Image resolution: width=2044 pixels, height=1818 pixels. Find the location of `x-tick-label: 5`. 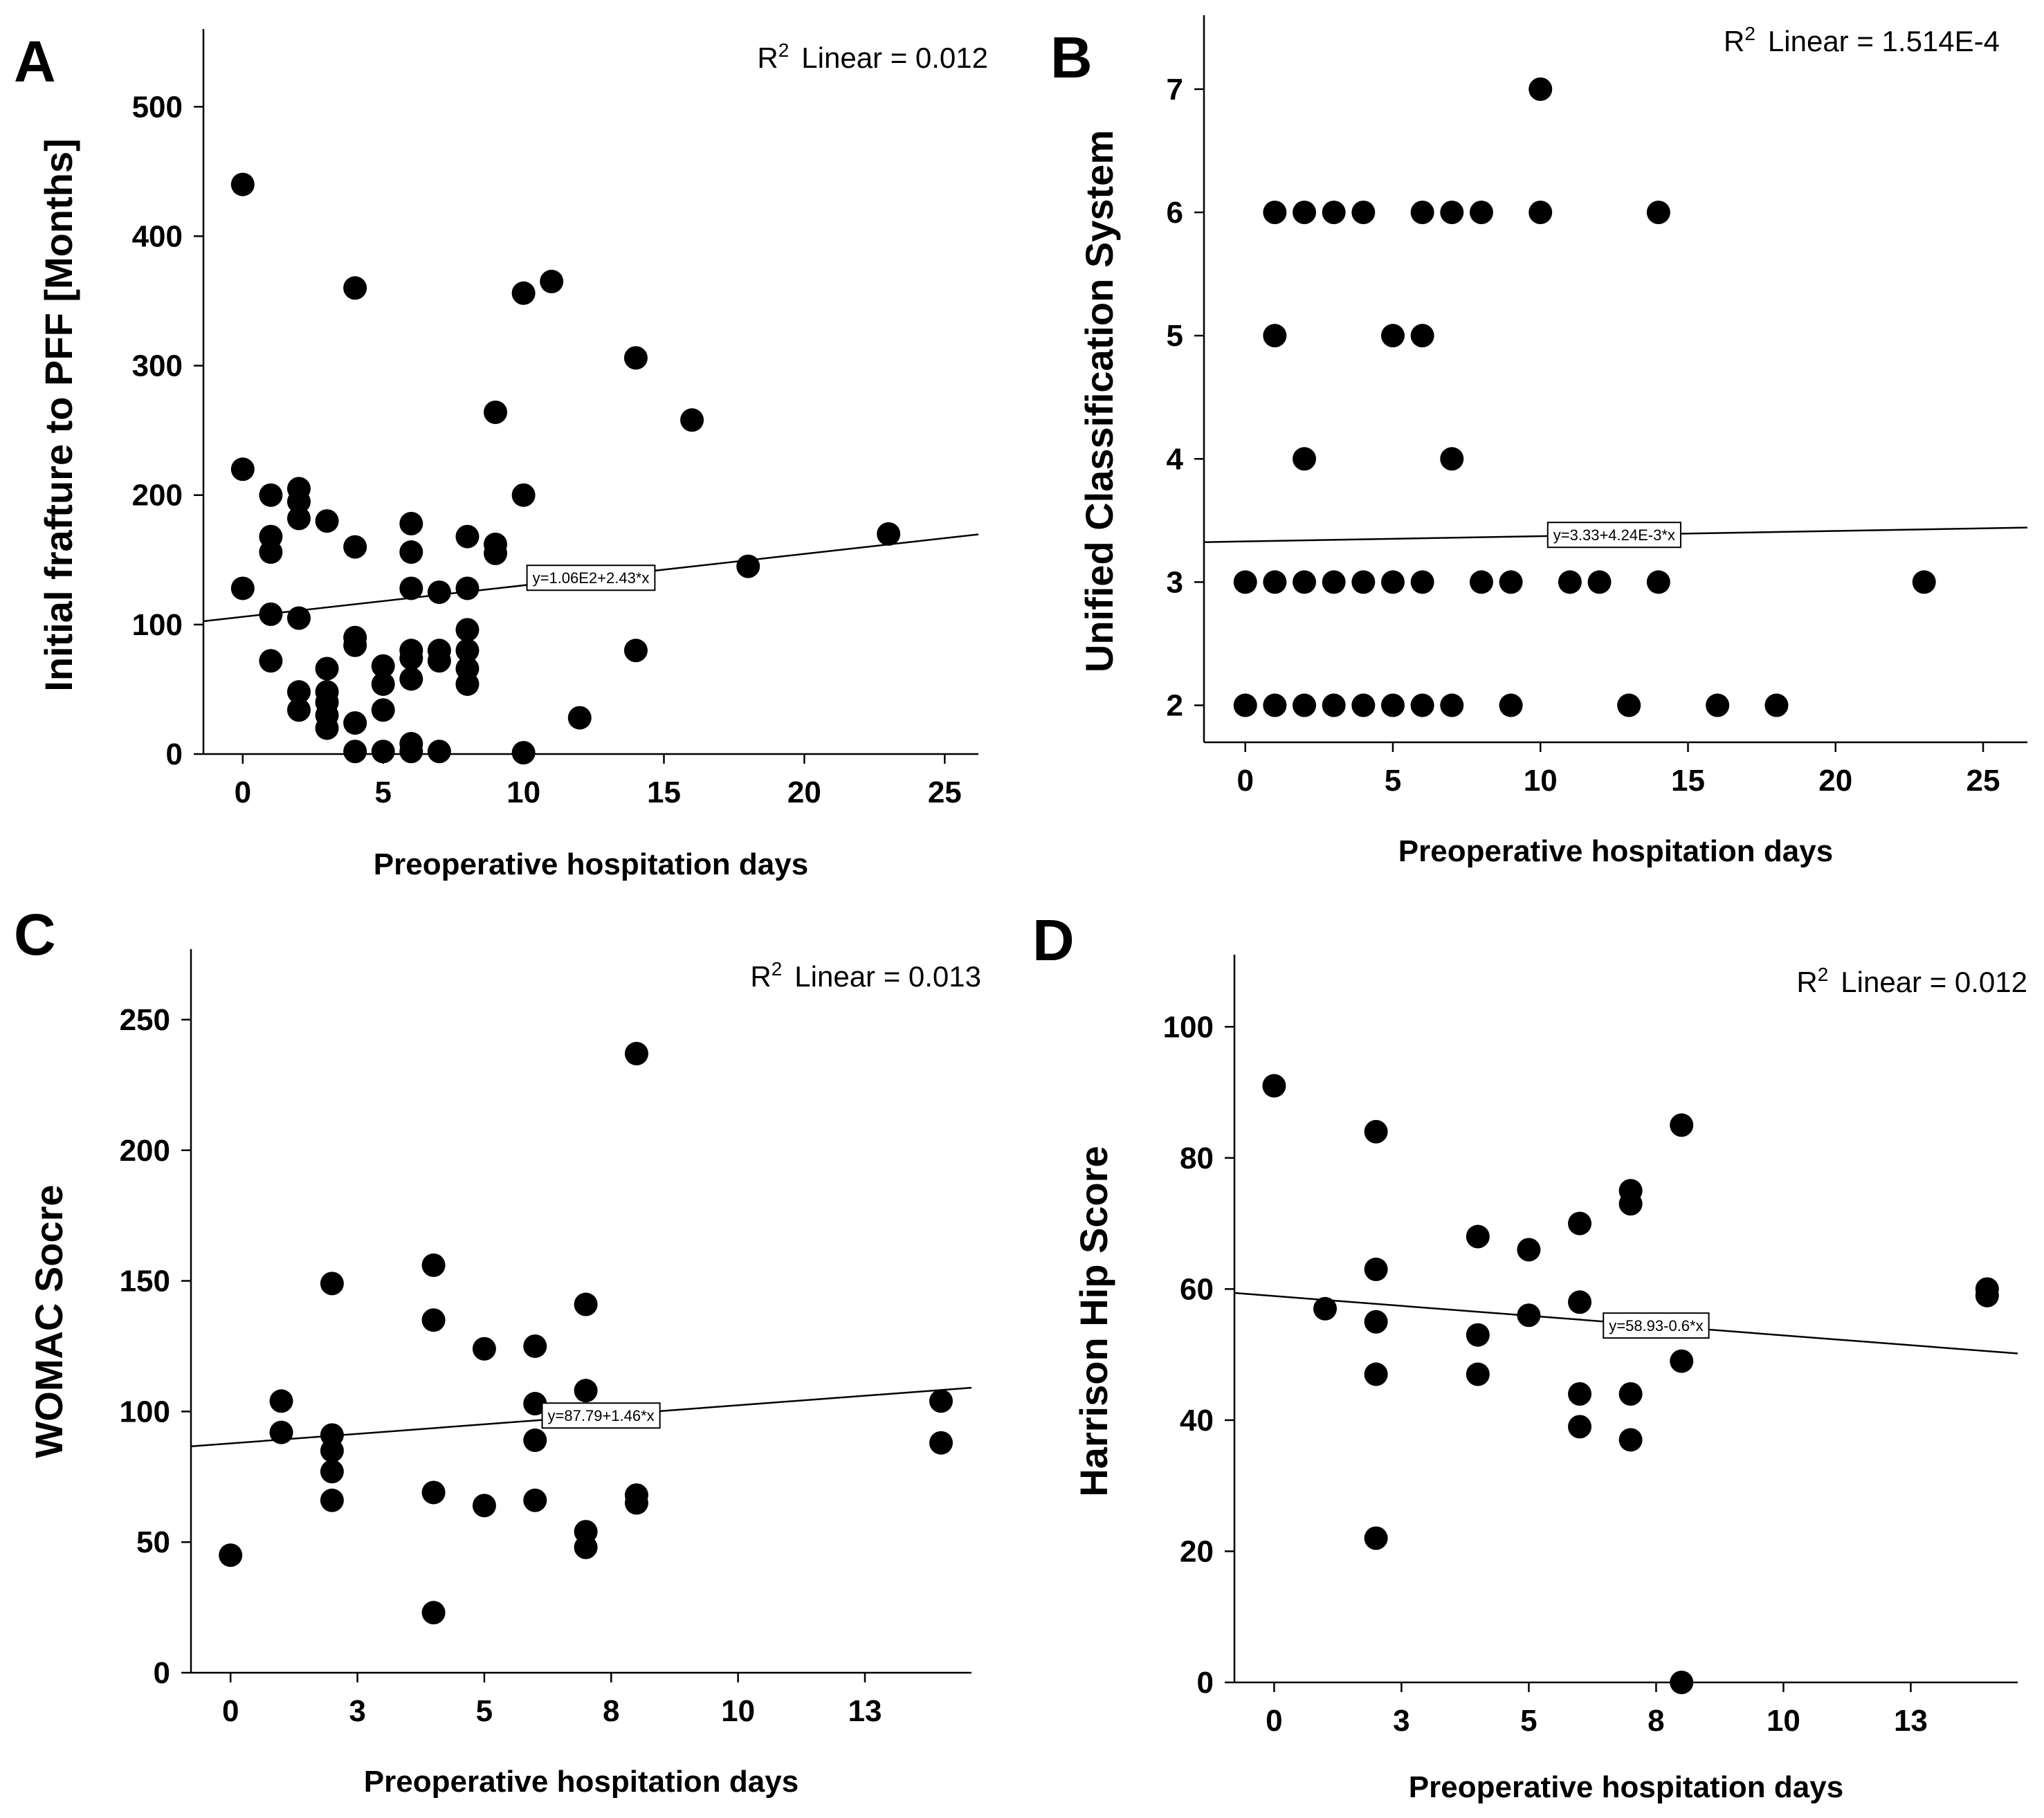

x-tick-label: 5 is located at coordinates (485, 1711).